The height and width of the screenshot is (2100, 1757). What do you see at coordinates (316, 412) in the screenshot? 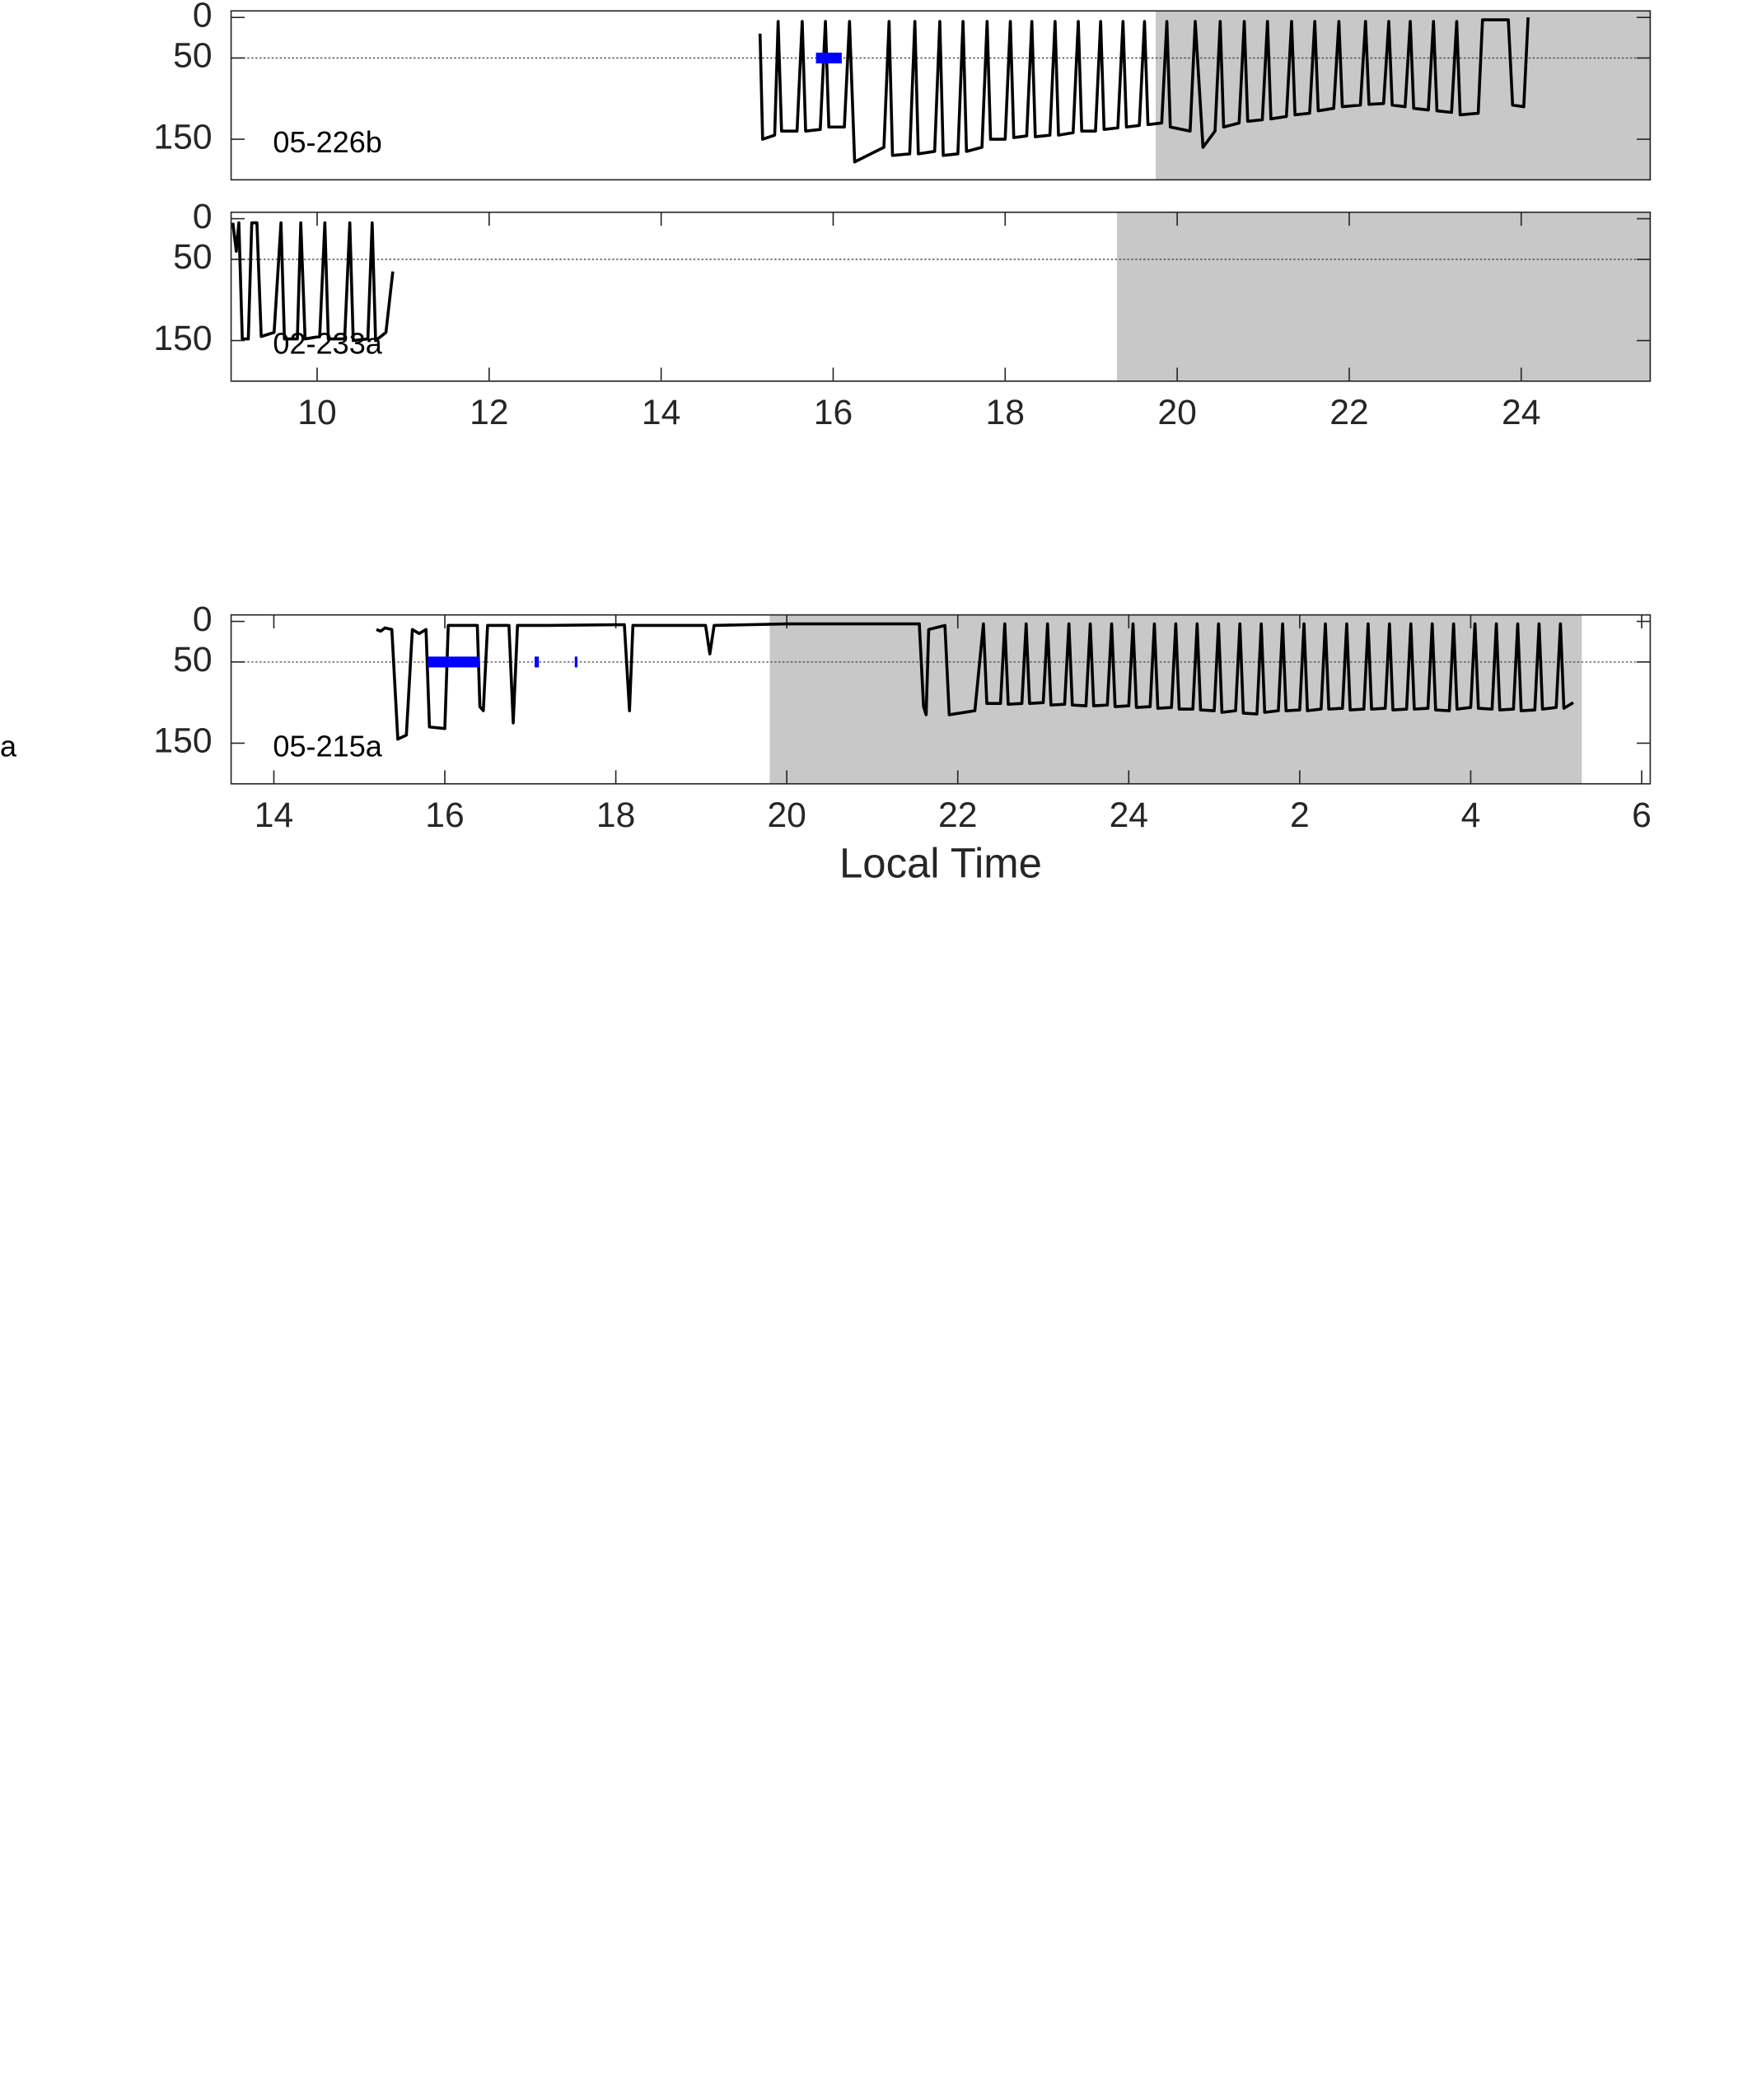
I see `x-tick-label: 10` at bounding box center [316, 412].